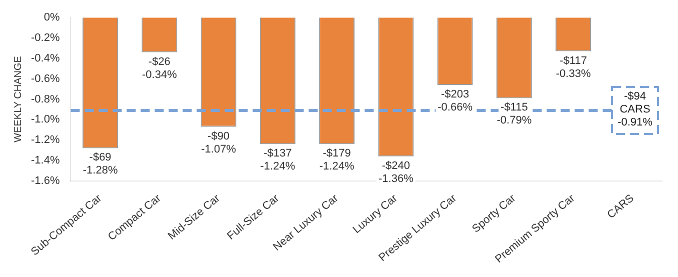 This screenshot has height=277, width=678. Describe the element at coordinates (514, 114) in the screenshot. I see `data-label: -$115 -0.79%` at that location.